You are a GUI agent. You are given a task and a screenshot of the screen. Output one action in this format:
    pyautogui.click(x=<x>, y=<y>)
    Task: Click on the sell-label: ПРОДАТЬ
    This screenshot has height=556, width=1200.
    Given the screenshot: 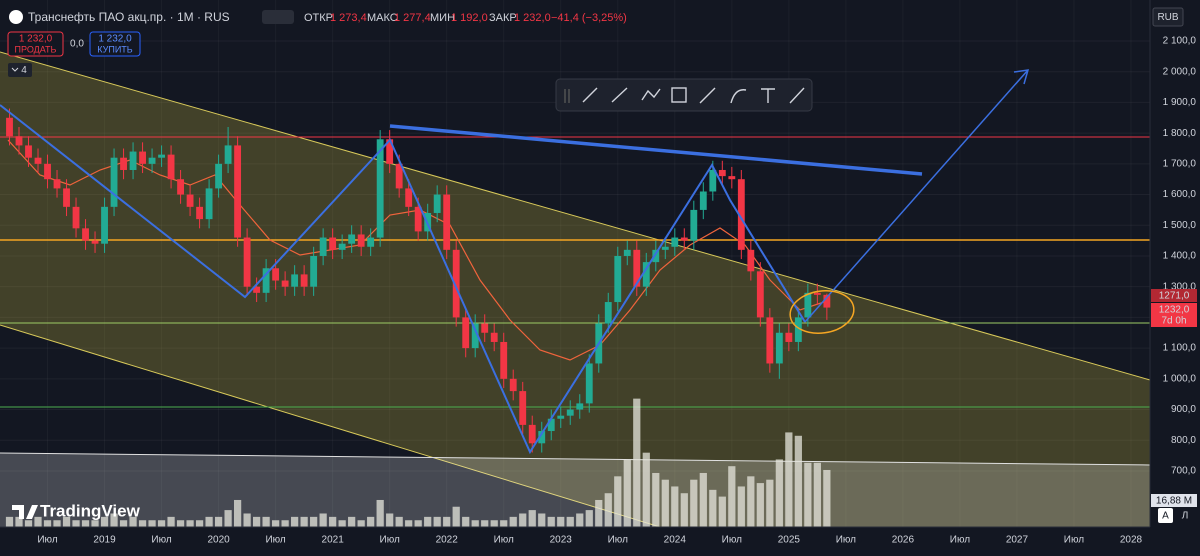 What is the action you would take?
    pyautogui.click(x=36, y=49)
    